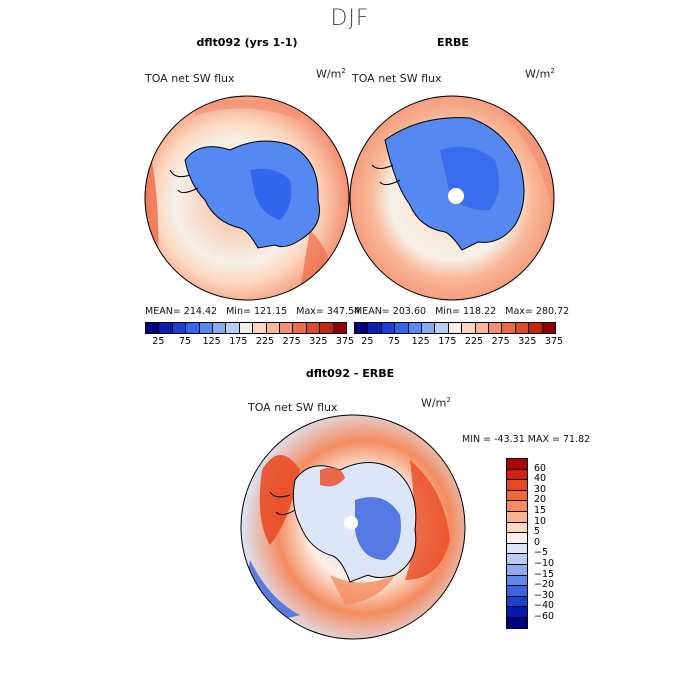  What do you see at coordinates (163, 311) in the screenshot?
I see `panel1-mean-label: MEAN=` at bounding box center [163, 311].